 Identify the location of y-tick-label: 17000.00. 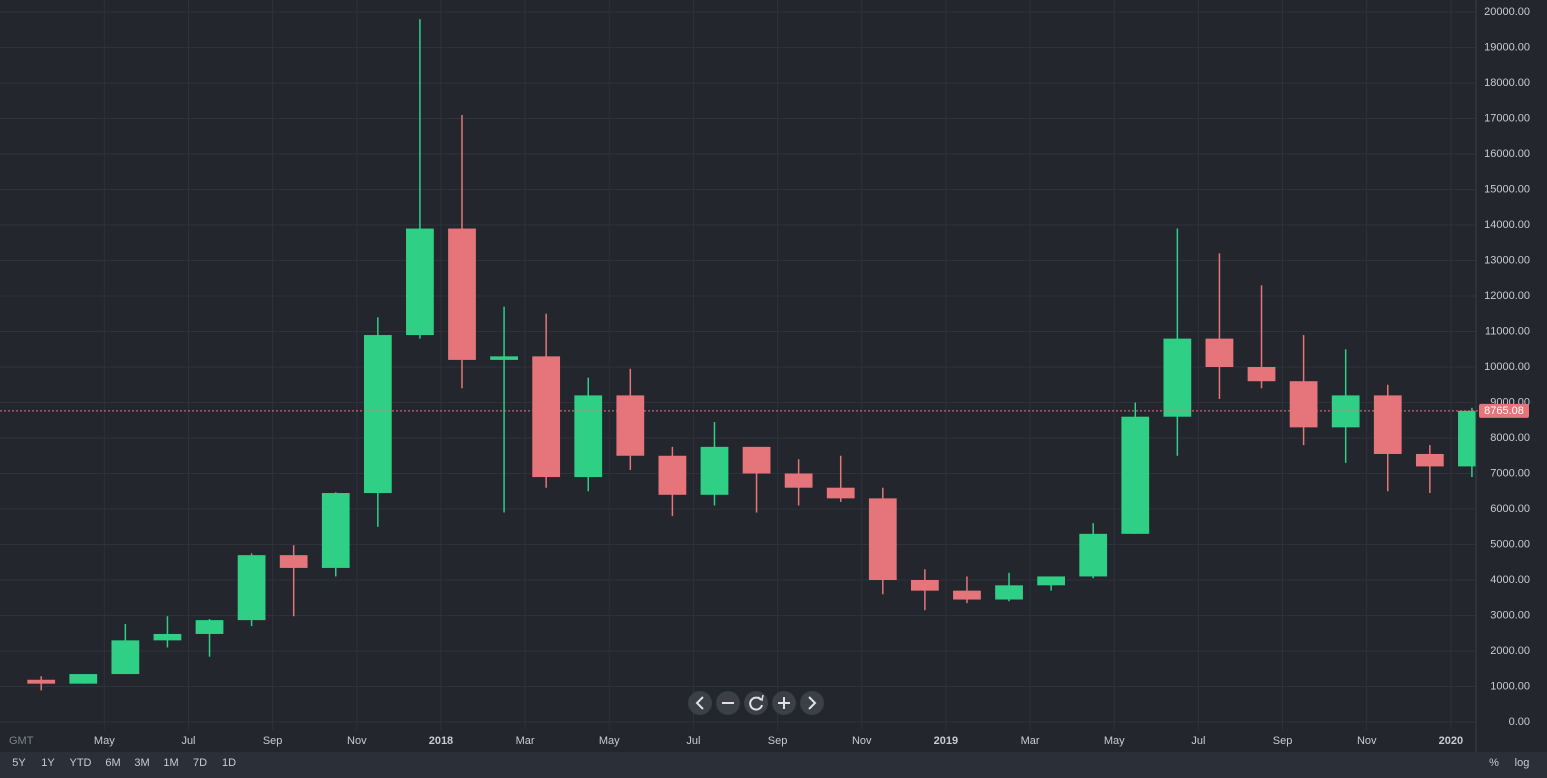
(1507, 118).